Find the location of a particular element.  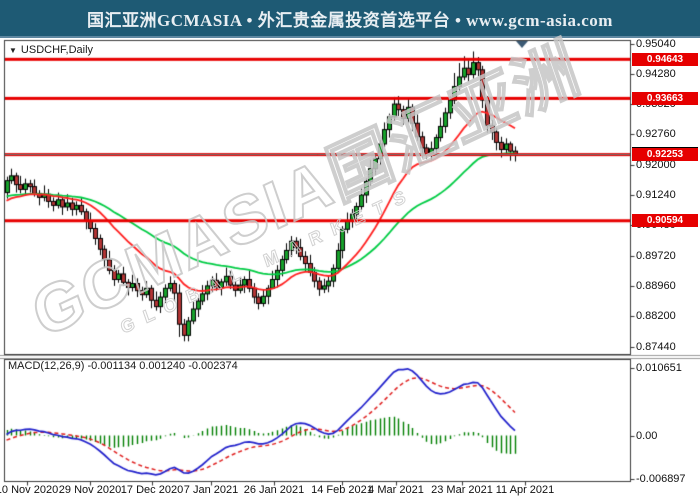

symbol-timeframe-label: ▼ USDCHF,Daily is located at coordinates (51, 50).